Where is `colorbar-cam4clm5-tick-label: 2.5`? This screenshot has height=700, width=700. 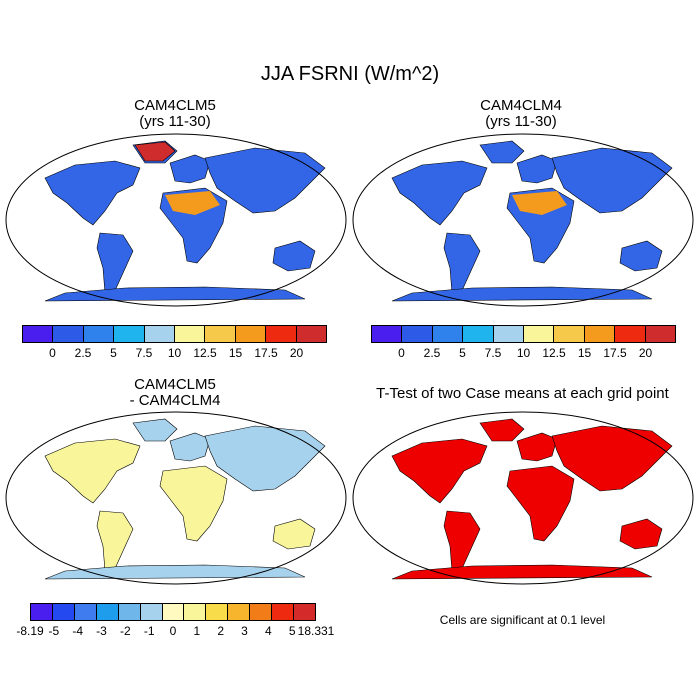 colorbar-cam4clm5-tick-label: 2.5 is located at coordinates (83, 353).